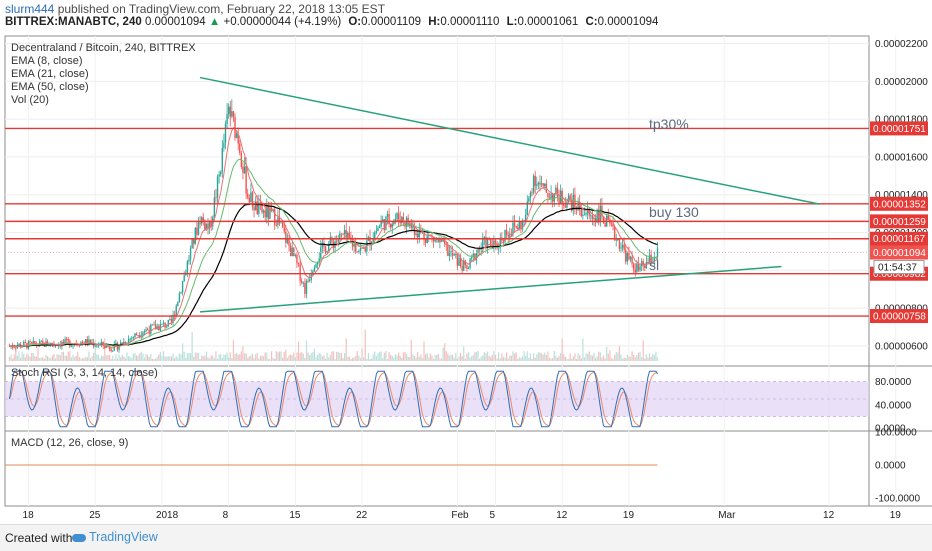  What do you see at coordinates (899, 253) in the screenshot?
I see `current-price-label: 0.00001094` at bounding box center [899, 253].